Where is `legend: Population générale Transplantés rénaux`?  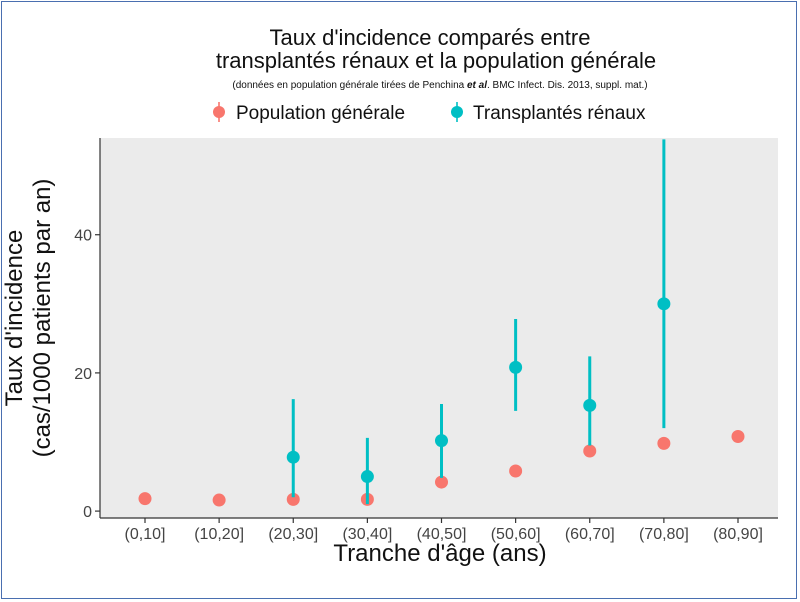 legend: Population générale Transplantés rénaux is located at coordinates (429, 113).